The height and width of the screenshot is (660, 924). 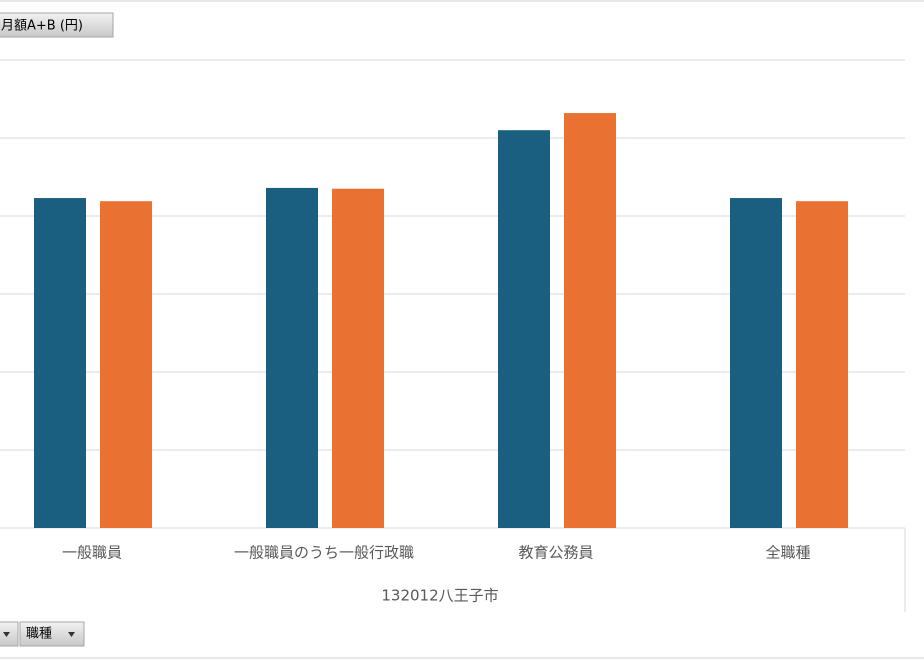 I want to click on button-label: 職種, so click(x=39, y=634).